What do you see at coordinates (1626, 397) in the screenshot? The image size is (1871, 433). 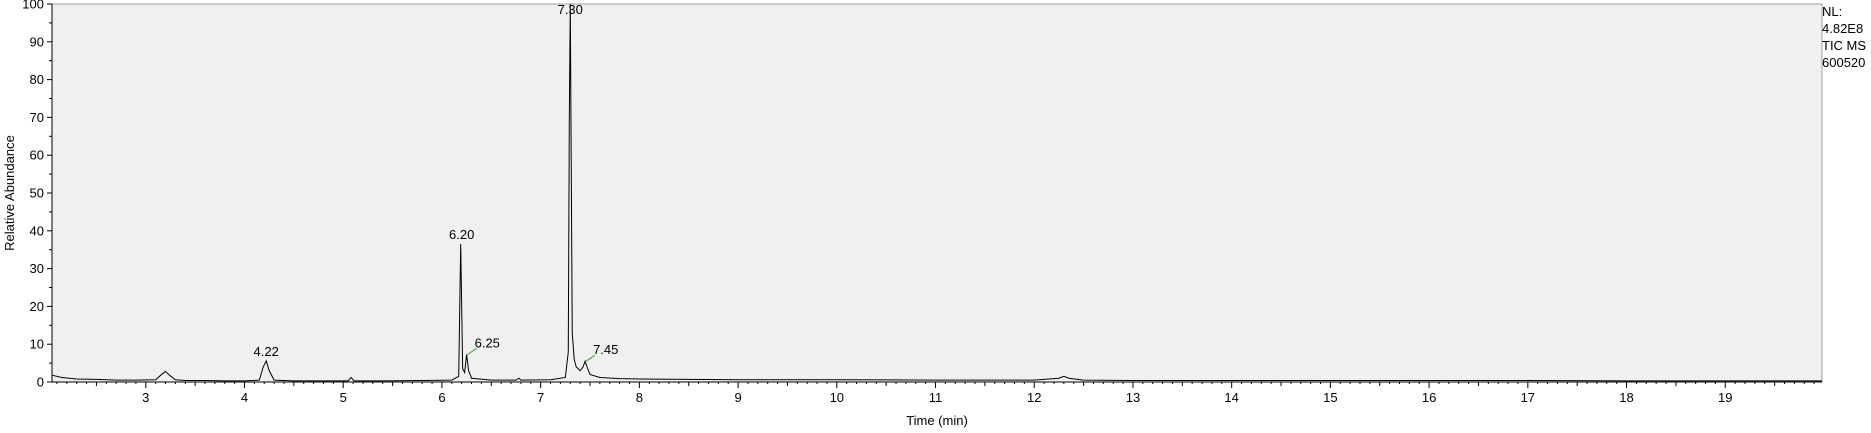 I see `x-tick-label: 18` at bounding box center [1626, 397].